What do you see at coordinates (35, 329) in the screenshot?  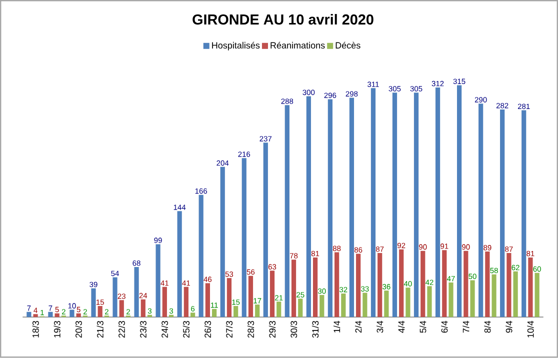 I see `x-tick-label: 18/3` at bounding box center [35, 329].